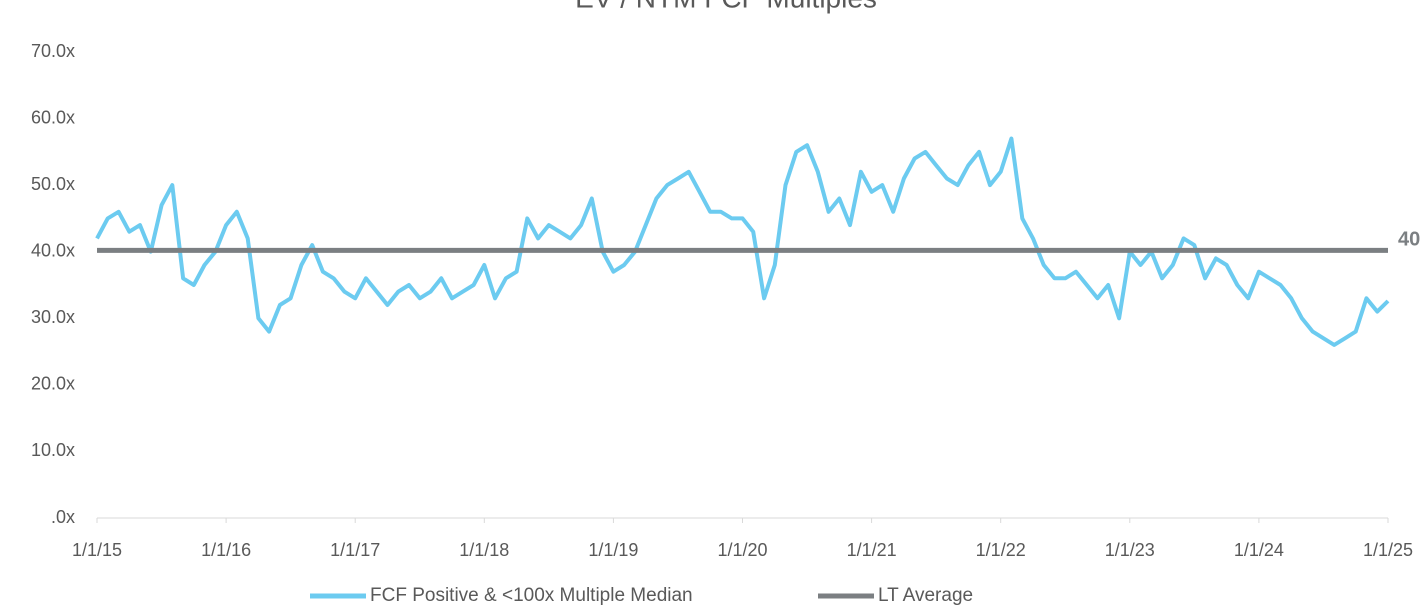  I want to click on x-tick-label: 1/1/22, so click(1001, 550).